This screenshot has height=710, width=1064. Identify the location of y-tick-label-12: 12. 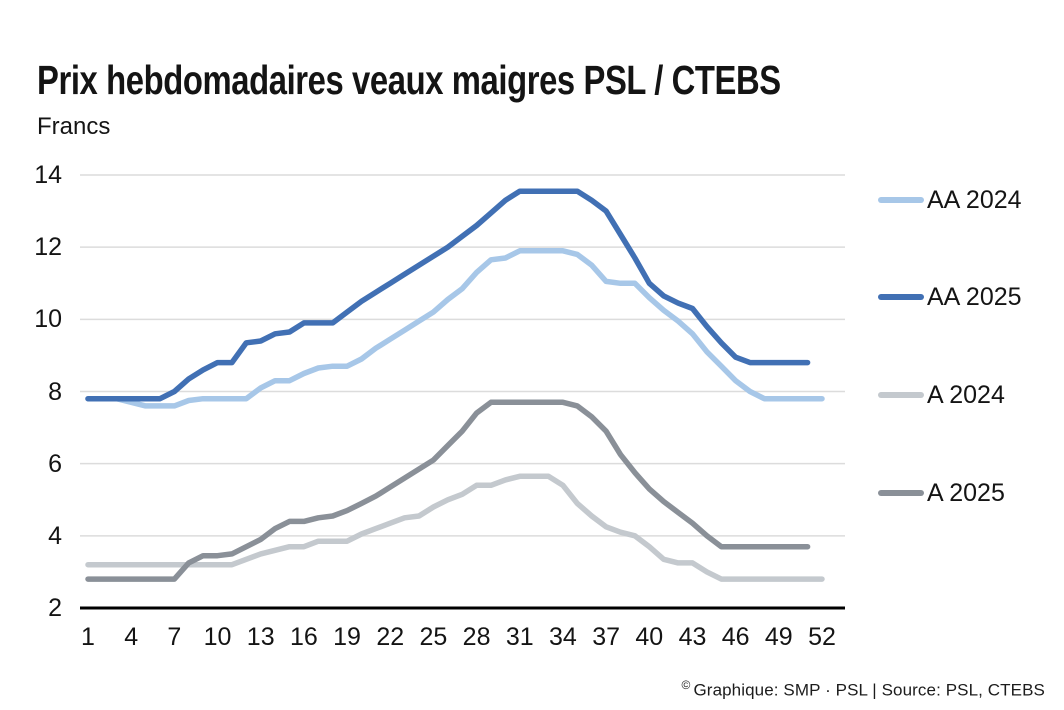
(48, 247).